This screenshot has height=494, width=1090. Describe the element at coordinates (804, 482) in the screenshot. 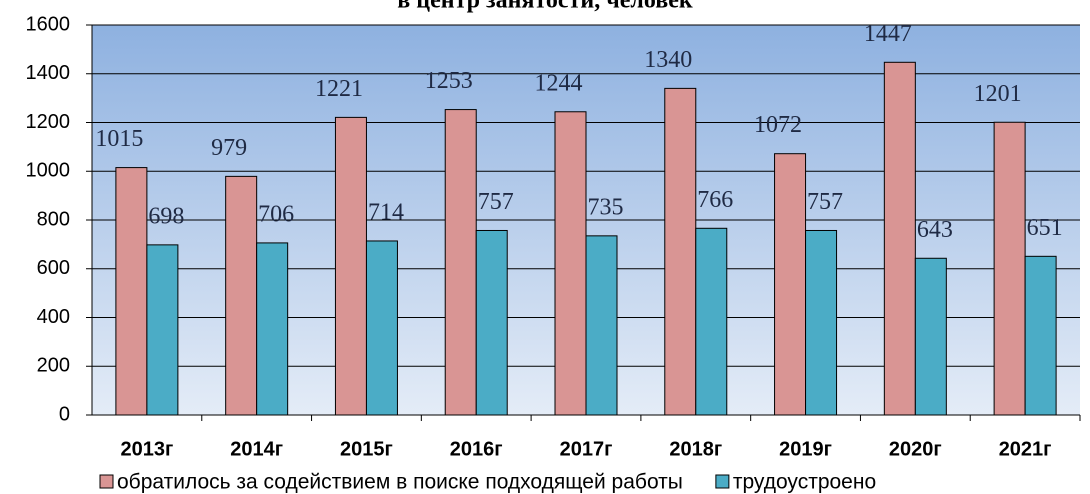

I see `legend-label: трудоустроено` at that location.